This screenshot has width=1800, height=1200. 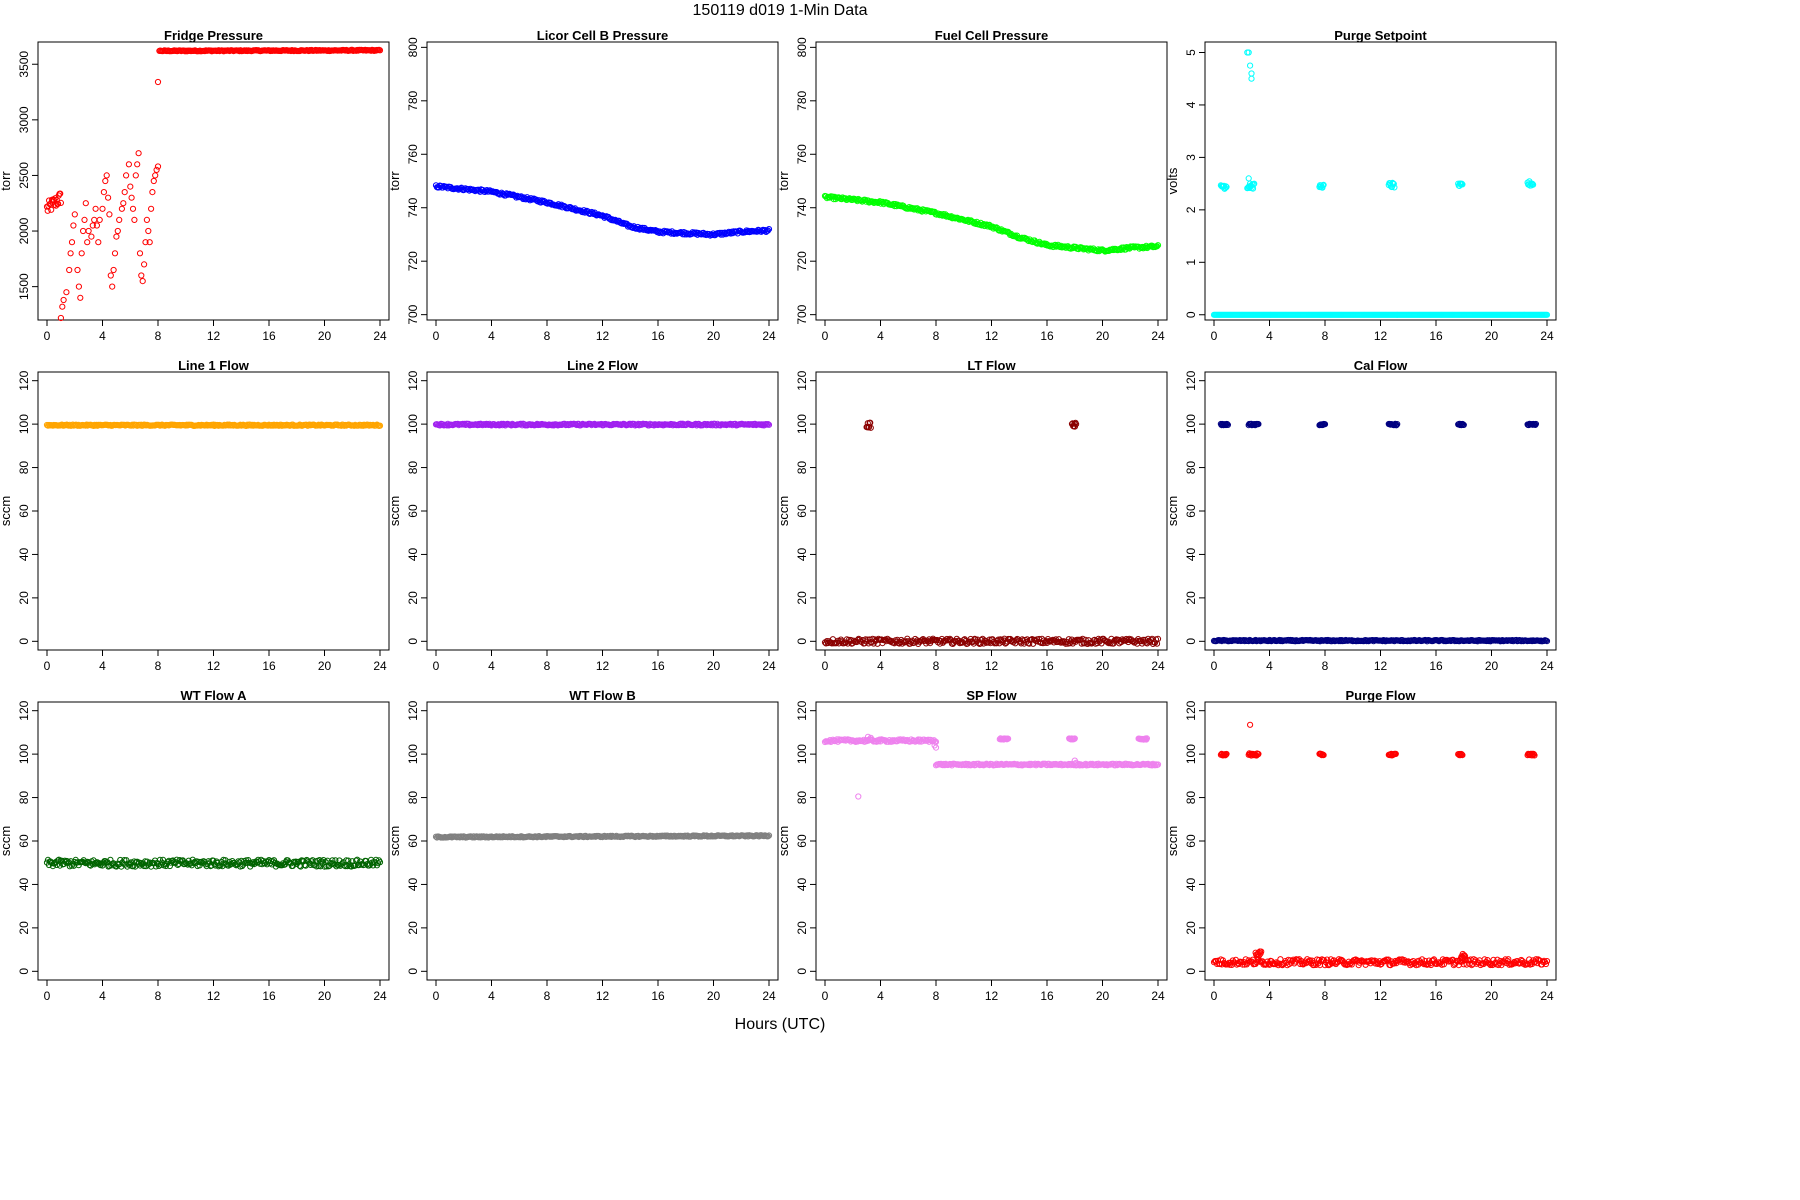 I want to click on chart-title: WT Flow A, so click(x=214, y=695).